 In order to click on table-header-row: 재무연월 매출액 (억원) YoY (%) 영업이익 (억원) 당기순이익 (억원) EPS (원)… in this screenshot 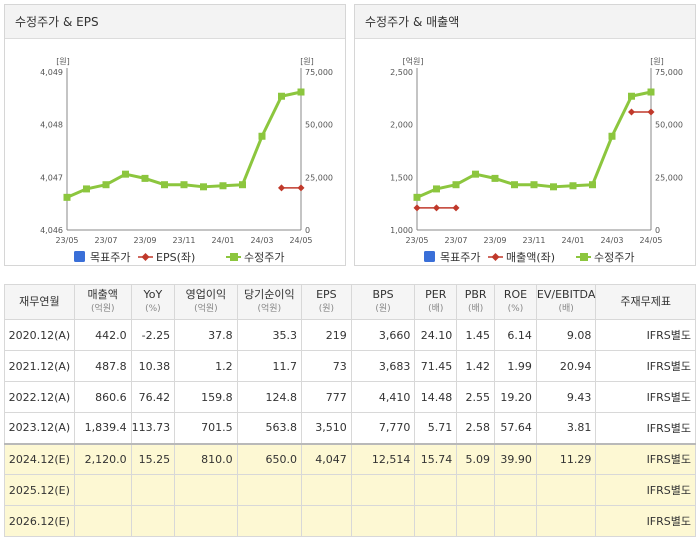, I will do `click(350, 302)`.